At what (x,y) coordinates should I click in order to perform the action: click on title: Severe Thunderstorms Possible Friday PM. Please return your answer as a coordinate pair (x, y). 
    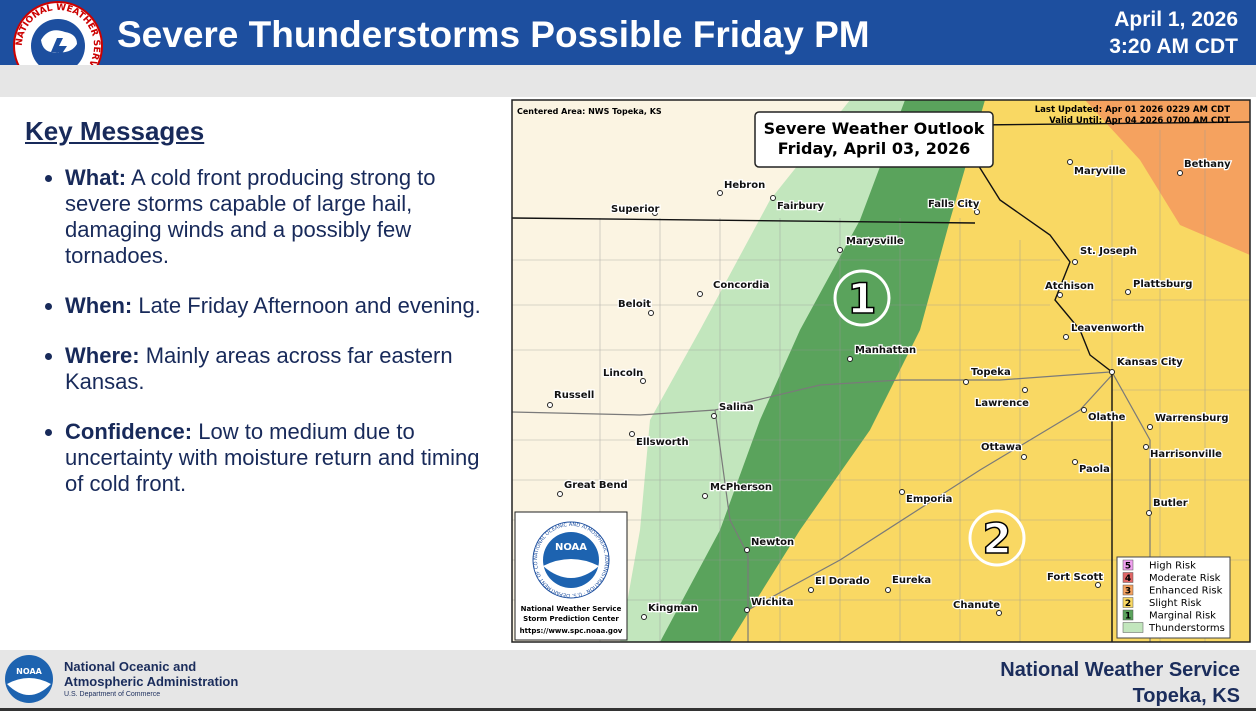
    Looking at the image, I should click on (493, 34).